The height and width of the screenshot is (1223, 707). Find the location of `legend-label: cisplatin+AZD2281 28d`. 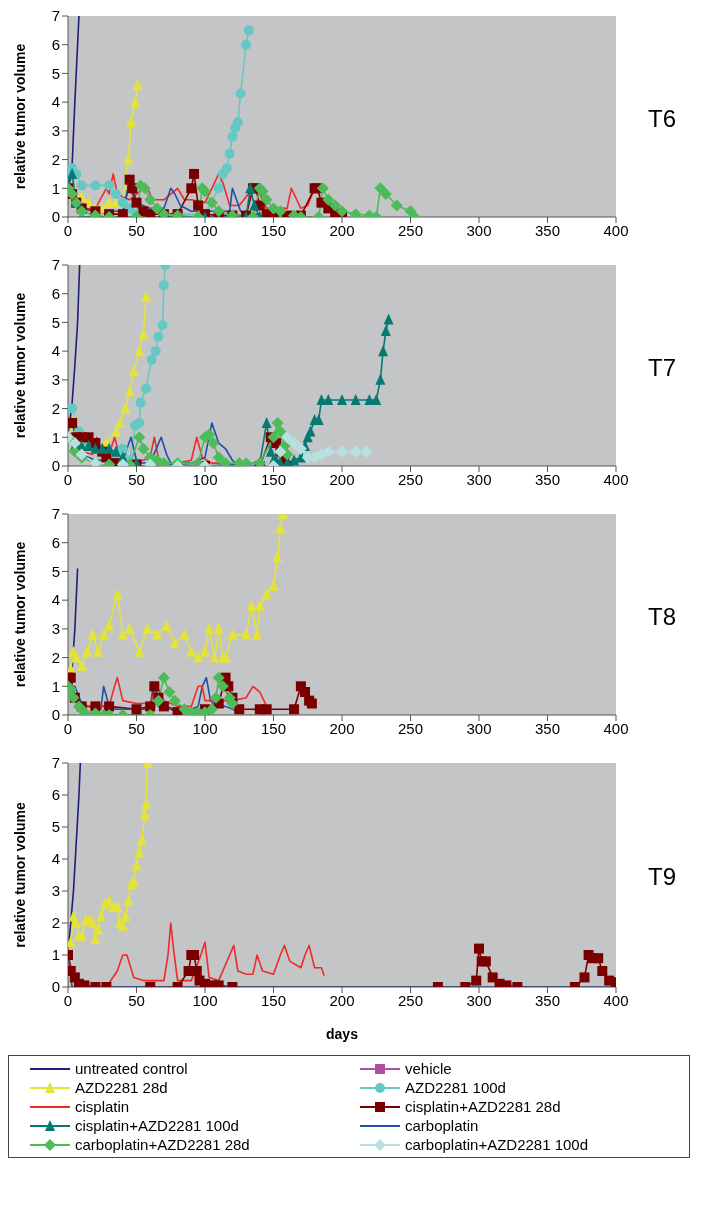

legend-label: cisplatin+AZD2281 28d is located at coordinates (483, 1106).